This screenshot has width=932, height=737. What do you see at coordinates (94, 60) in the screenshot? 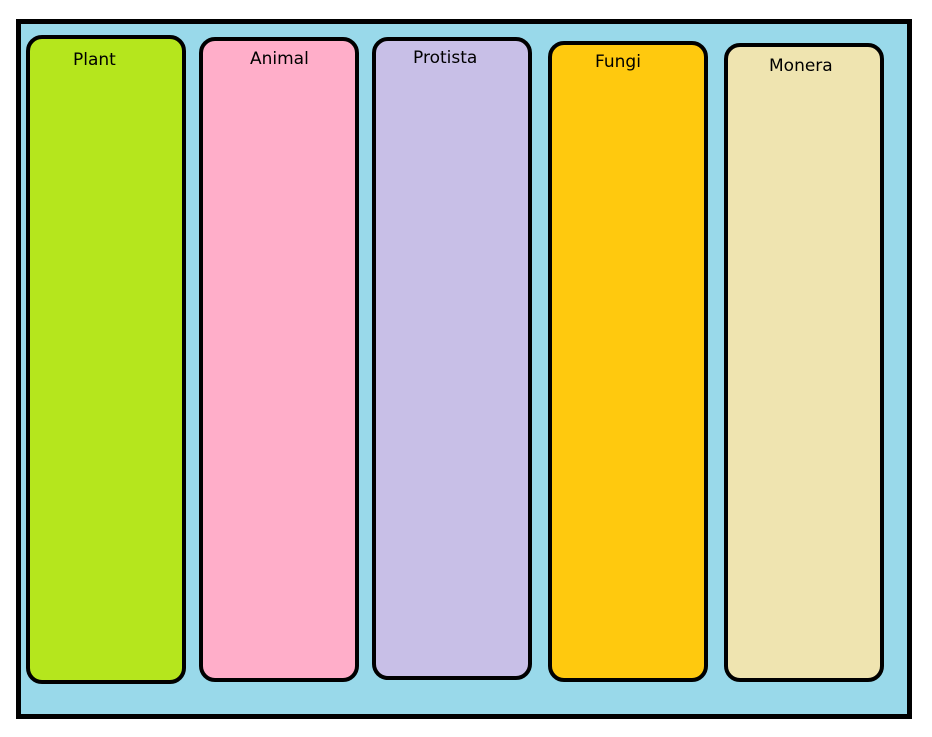
I see `label-plant: Plant` at bounding box center [94, 60].